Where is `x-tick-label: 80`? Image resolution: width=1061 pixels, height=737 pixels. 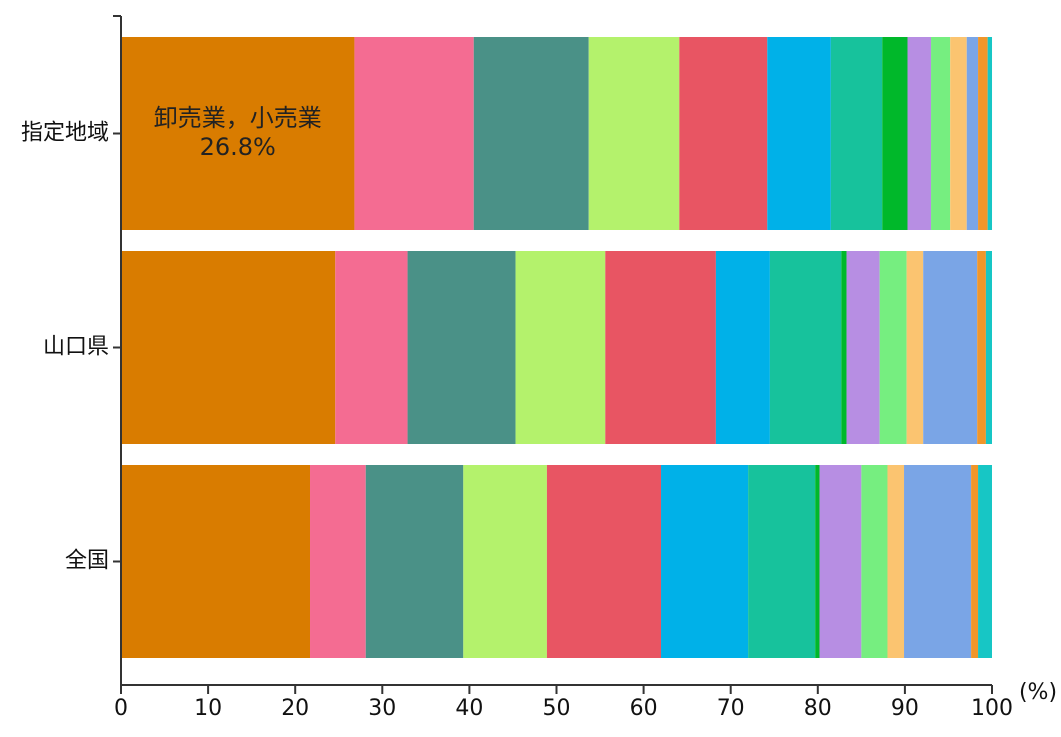 x-tick-label: 80 is located at coordinates (818, 708).